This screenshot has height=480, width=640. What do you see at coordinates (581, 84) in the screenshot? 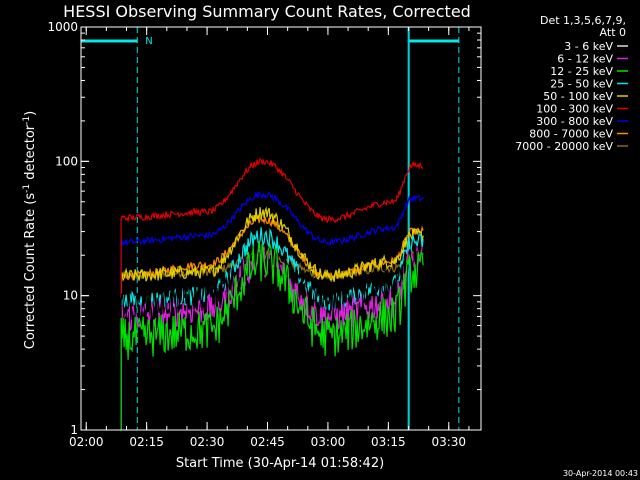
I see `legend-label-3: 25 - 50 keV` at bounding box center [581, 84].